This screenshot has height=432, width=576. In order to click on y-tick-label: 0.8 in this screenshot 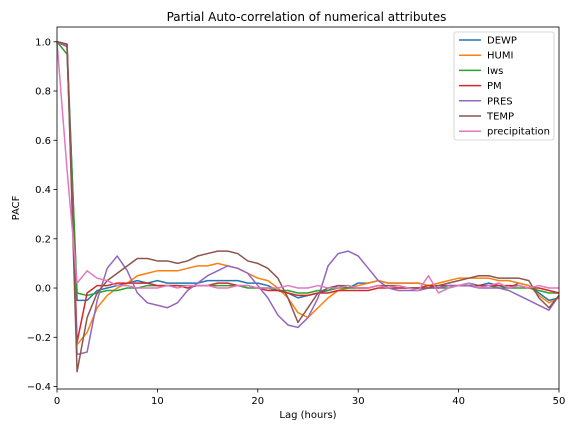, I will do `click(43, 92)`.